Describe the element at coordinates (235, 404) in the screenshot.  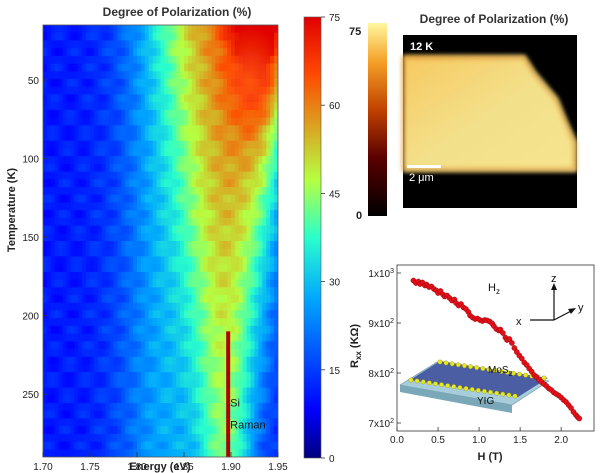
I see `si-raman-label-si: Si` at that location.